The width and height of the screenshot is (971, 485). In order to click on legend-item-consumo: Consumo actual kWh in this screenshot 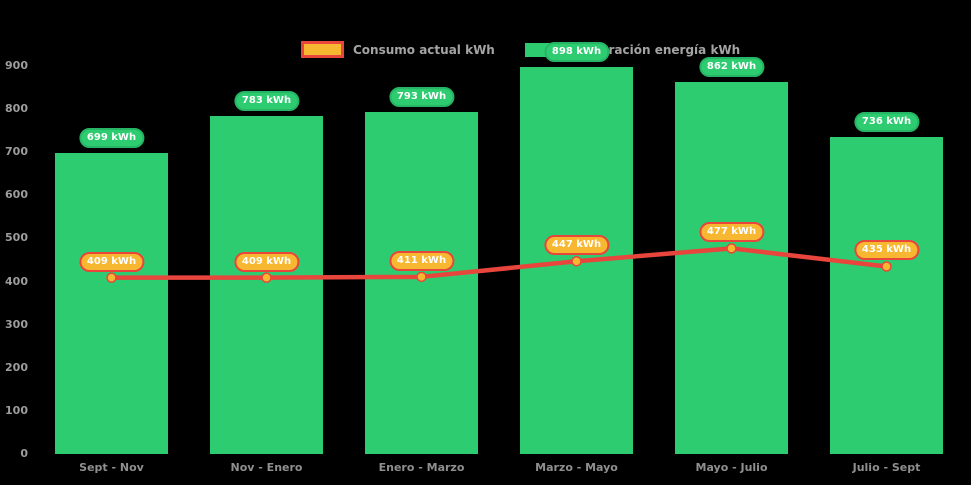, I will do `click(398, 49)`.